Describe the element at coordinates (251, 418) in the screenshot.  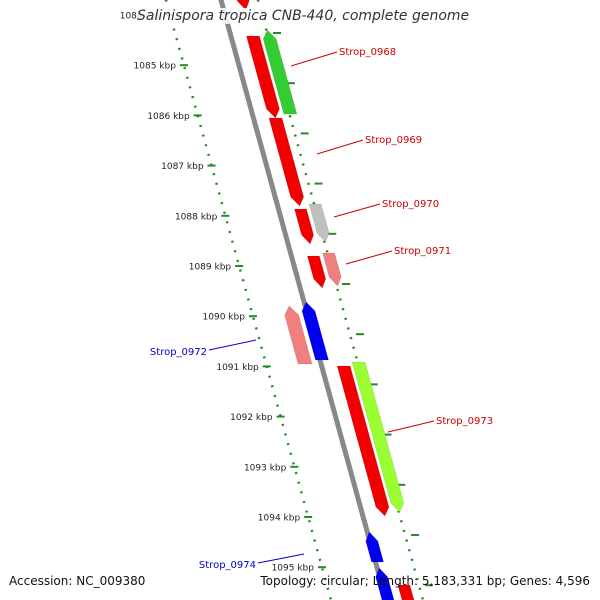
I see `ruler-tick-label: 1092 kbp` at that location.